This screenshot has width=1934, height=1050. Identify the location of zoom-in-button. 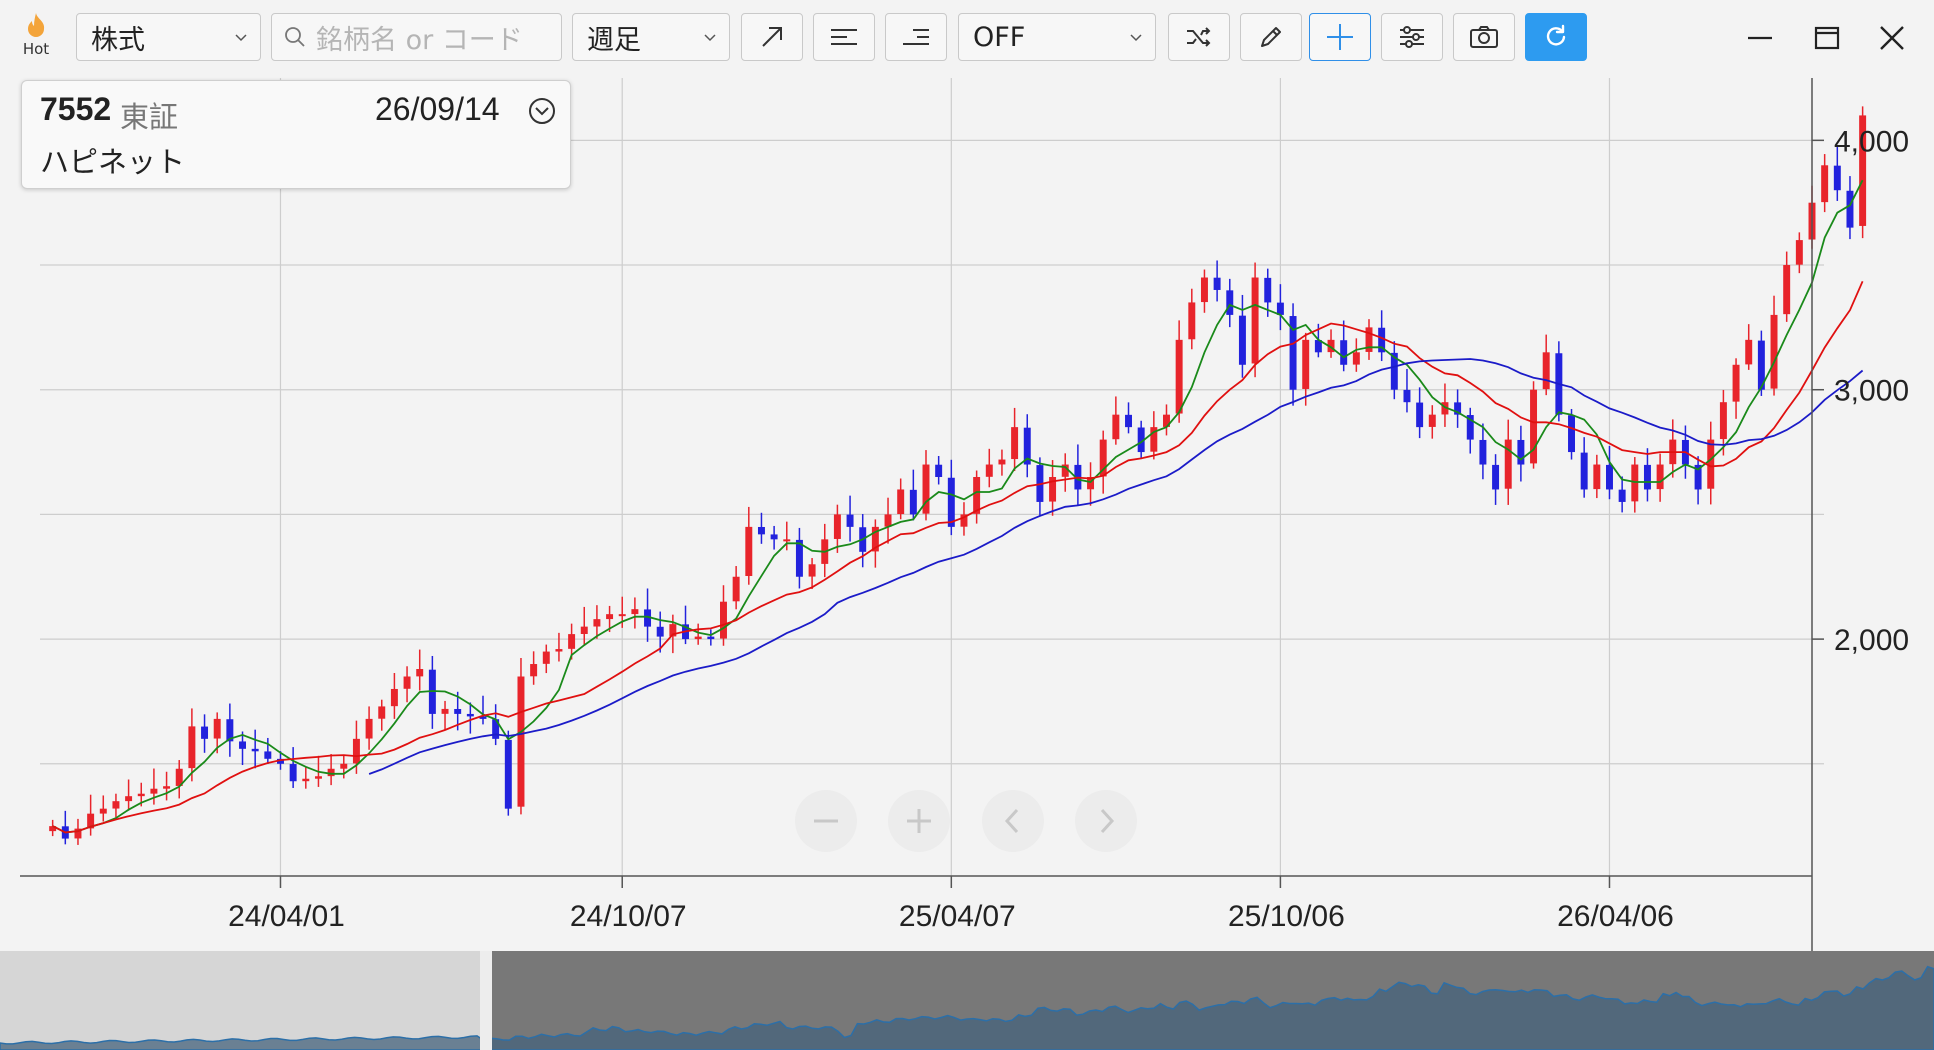
(919, 821).